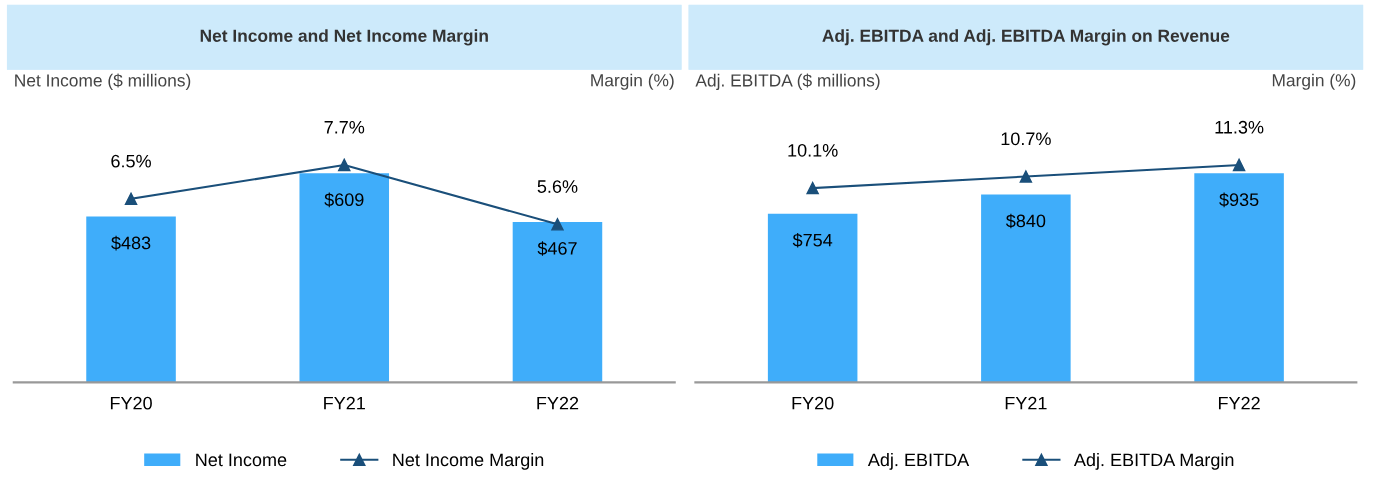  I want to click on data-label: $754, so click(812, 240).